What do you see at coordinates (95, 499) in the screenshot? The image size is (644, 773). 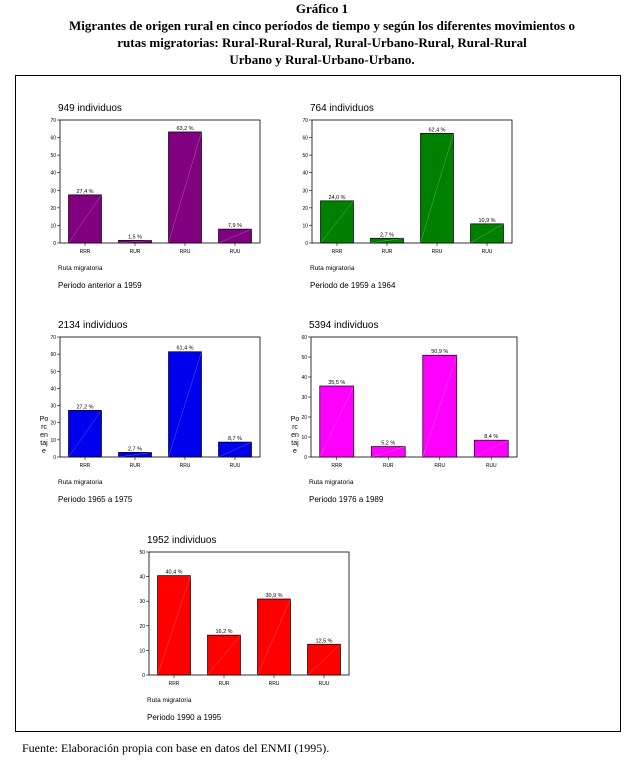 I see `period-label: Periodo 1965 a 1975` at bounding box center [95, 499].